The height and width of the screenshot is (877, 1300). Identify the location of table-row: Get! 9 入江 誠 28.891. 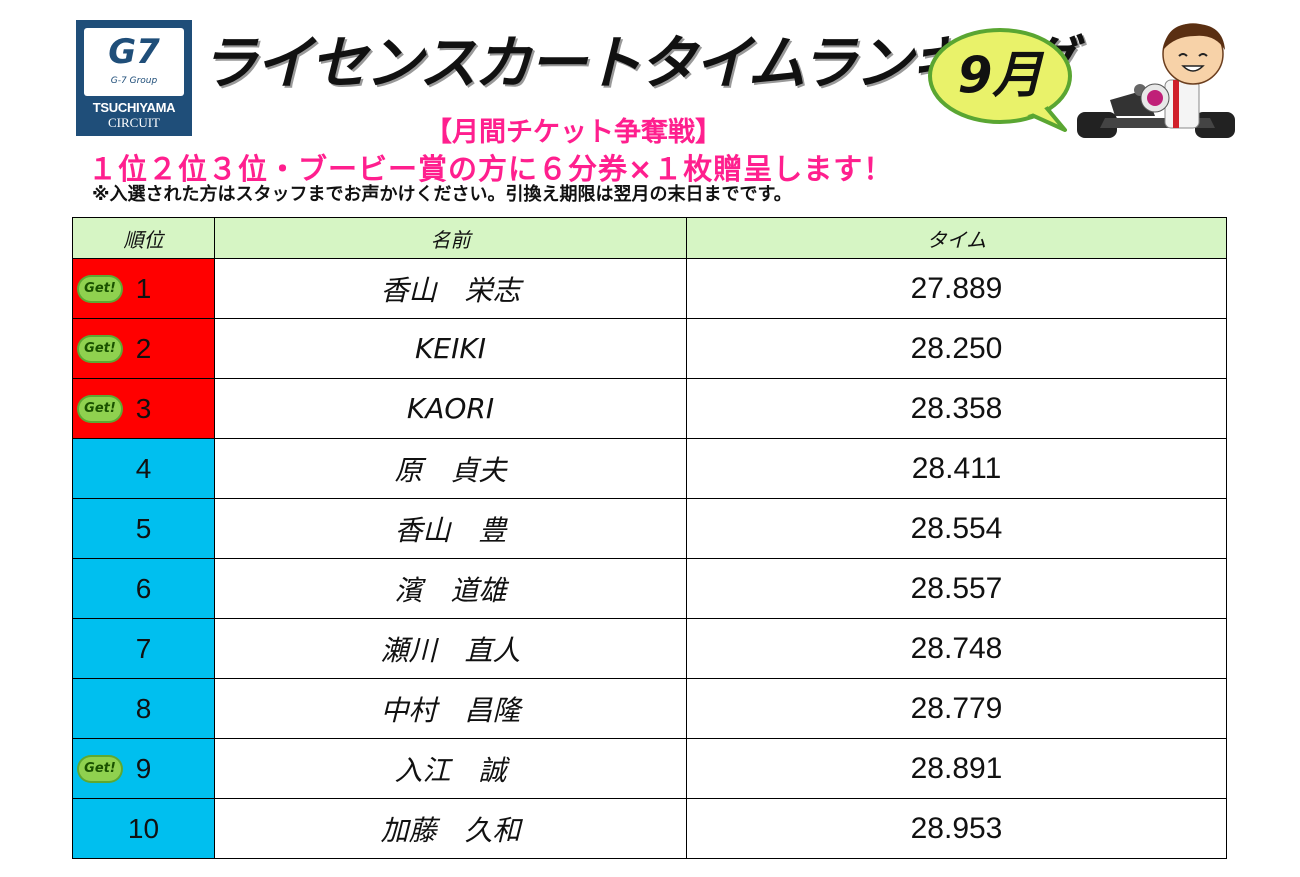
(649, 768).